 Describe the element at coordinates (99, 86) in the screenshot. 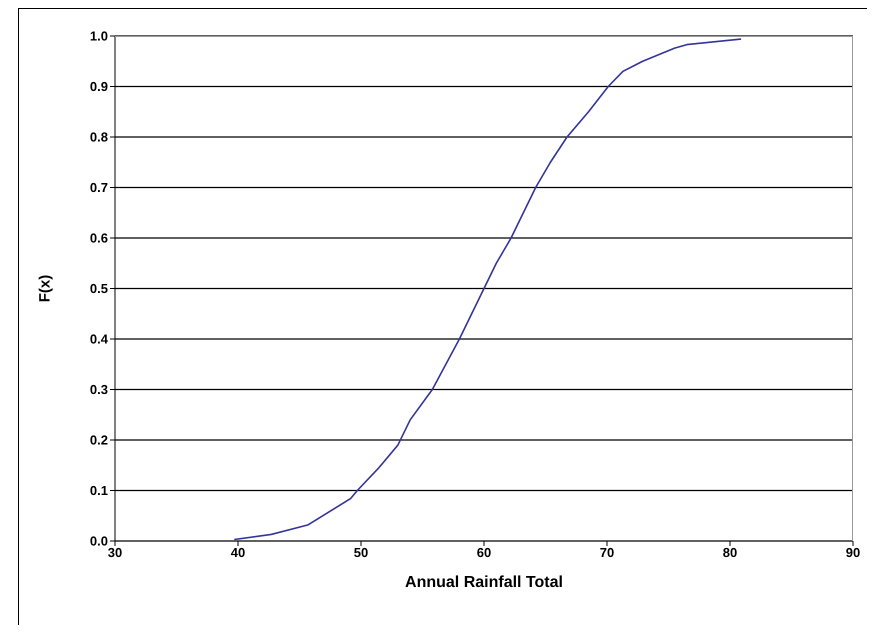

I see `y-tick-label: 0.9` at that location.